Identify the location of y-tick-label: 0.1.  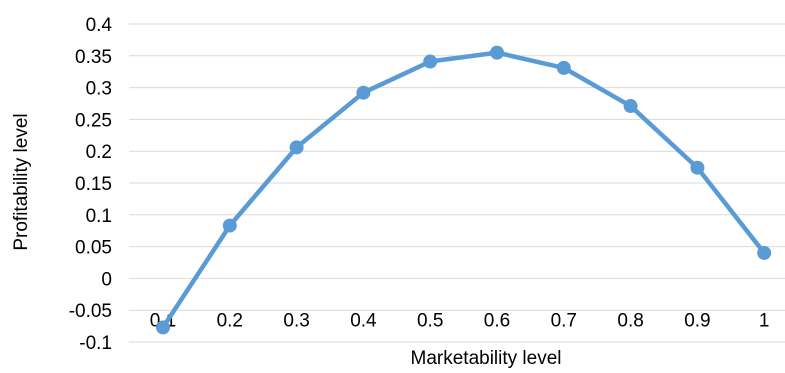
(99, 216).